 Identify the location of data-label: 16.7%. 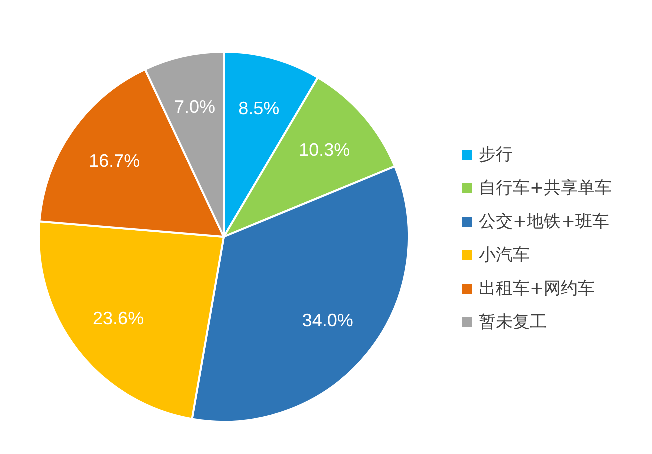
(114, 160).